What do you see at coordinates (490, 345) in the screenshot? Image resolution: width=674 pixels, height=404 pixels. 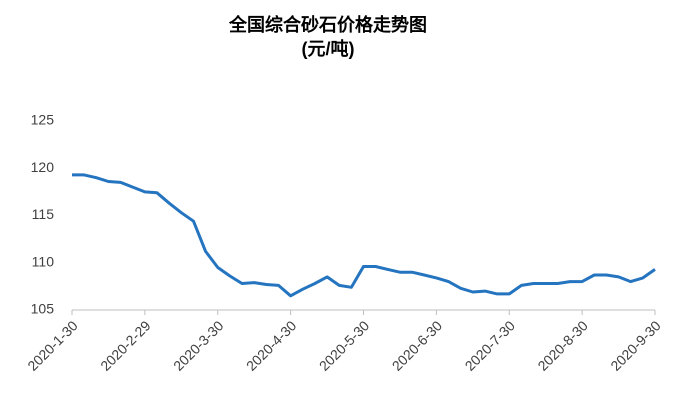 I see `x-tick-label: 2020-7-30` at bounding box center [490, 345].